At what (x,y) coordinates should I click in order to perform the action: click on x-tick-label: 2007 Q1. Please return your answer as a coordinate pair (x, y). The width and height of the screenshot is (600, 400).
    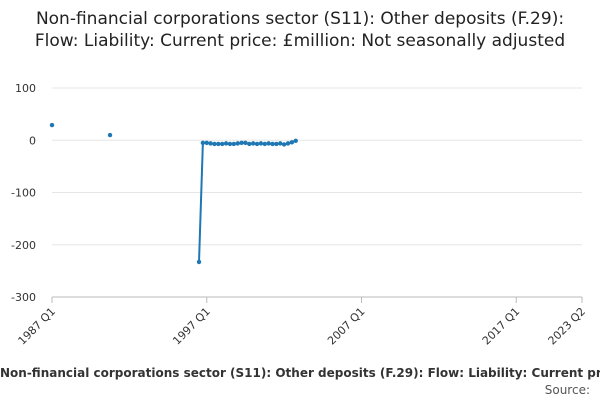
    Looking at the image, I should click on (346, 326).